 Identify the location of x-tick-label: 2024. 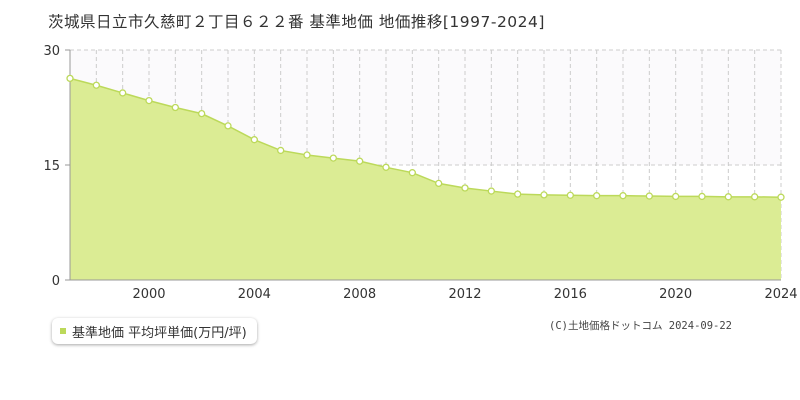
(780, 294).